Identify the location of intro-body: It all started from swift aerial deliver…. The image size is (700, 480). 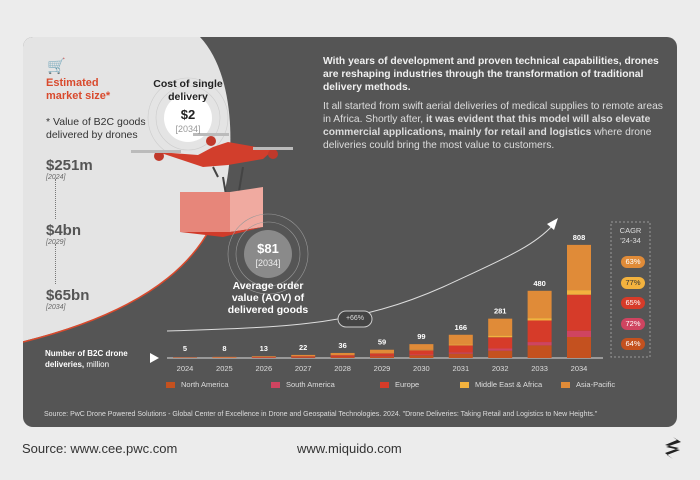
(493, 113).